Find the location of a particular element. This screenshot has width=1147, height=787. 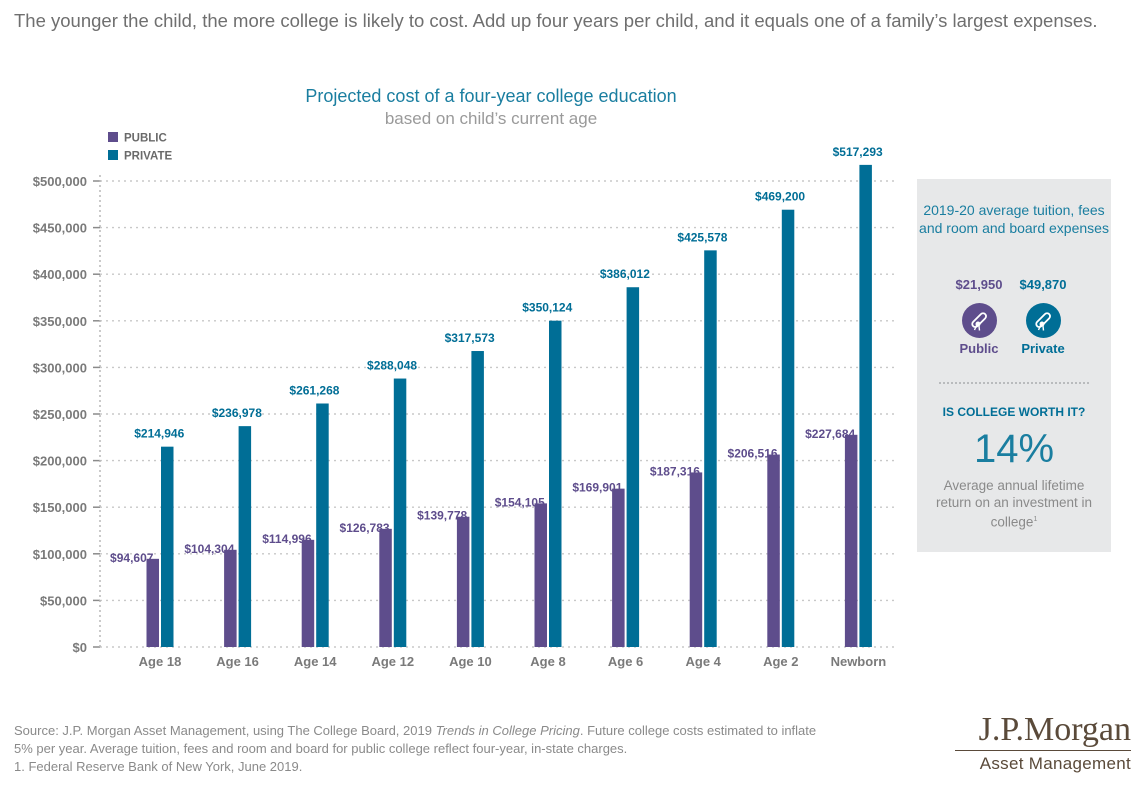

data-label-private: $425,578 is located at coordinates (702, 237).